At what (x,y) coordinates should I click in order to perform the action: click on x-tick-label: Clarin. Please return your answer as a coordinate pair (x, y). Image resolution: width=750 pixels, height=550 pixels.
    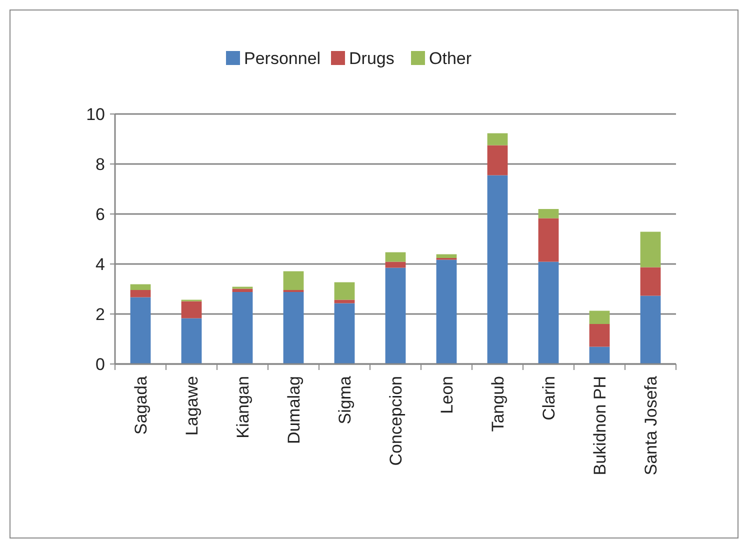
    Looking at the image, I should click on (548, 398).